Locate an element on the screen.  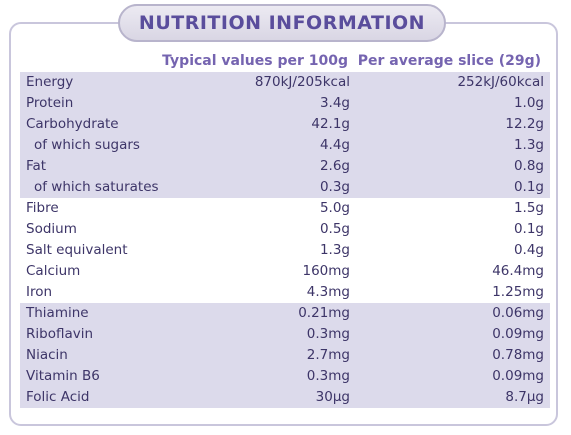
value-per-slice: 12.2g is located at coordinates (524, 124).